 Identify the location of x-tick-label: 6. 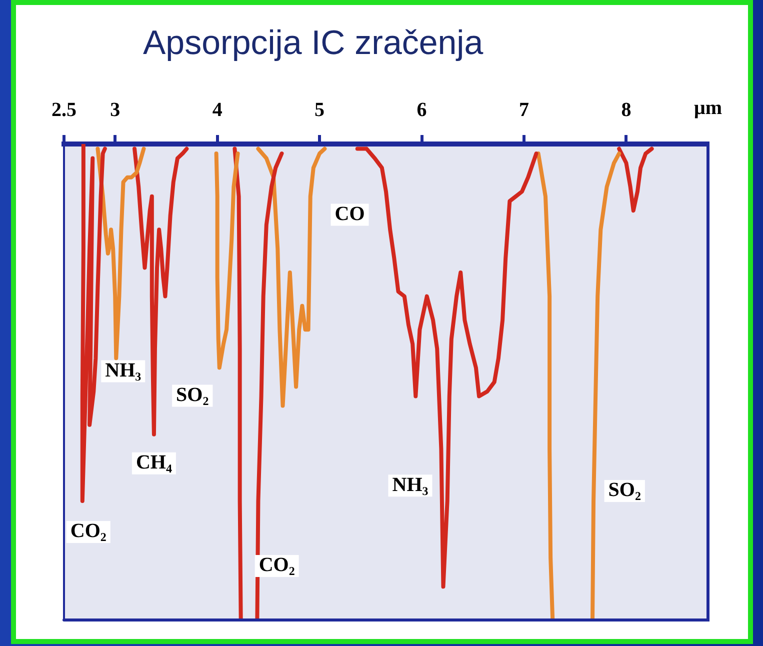
(421, 110).